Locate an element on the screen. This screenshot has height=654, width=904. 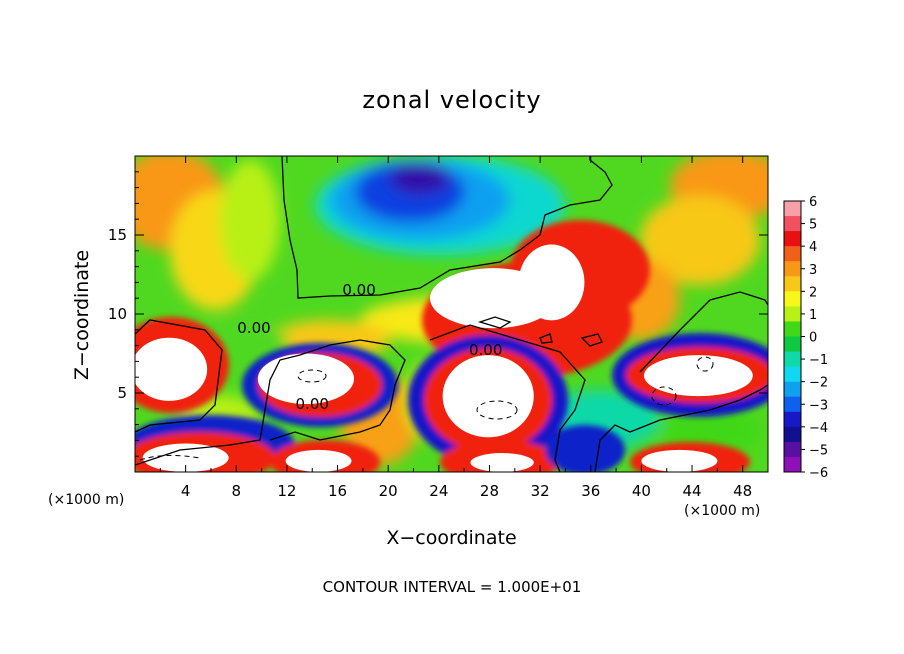
x-tick-label: 40 is located at coordinates (641, 491).